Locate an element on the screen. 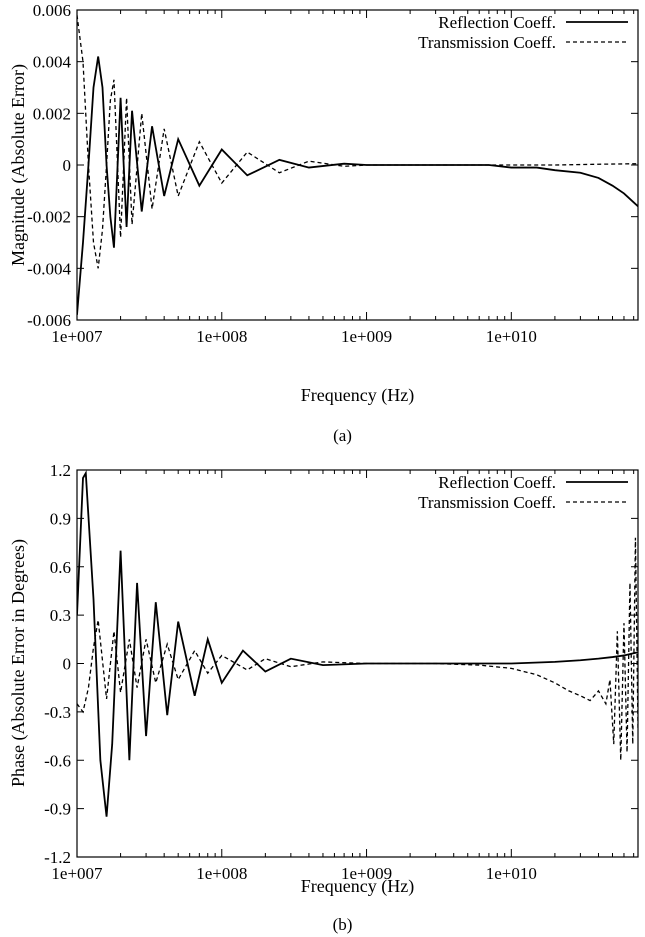 The width and height of the screenshot is (645, 937). y-tick-label: -0.004 is located at coordinates (49, 268).